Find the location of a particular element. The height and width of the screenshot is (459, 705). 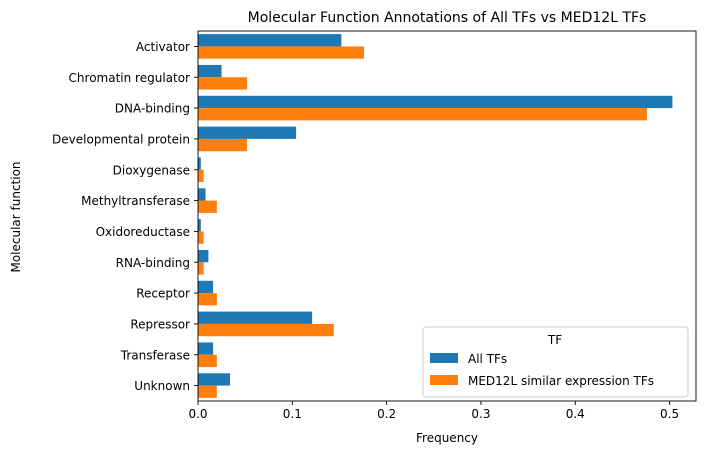

y-tick-label-developmental-protein: Developmental protein is located at coordinates (121, 139).